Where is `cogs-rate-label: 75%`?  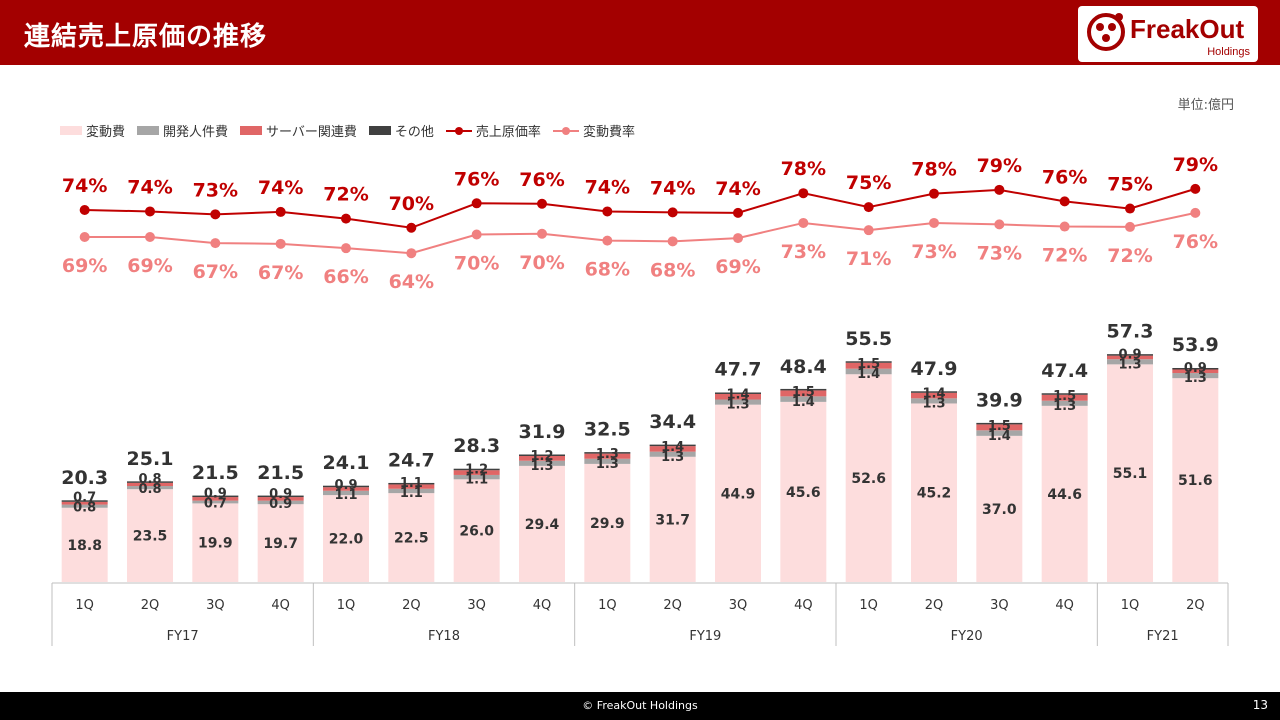 cogs-rate-label: 75% is located at coordinates (1129, 185).